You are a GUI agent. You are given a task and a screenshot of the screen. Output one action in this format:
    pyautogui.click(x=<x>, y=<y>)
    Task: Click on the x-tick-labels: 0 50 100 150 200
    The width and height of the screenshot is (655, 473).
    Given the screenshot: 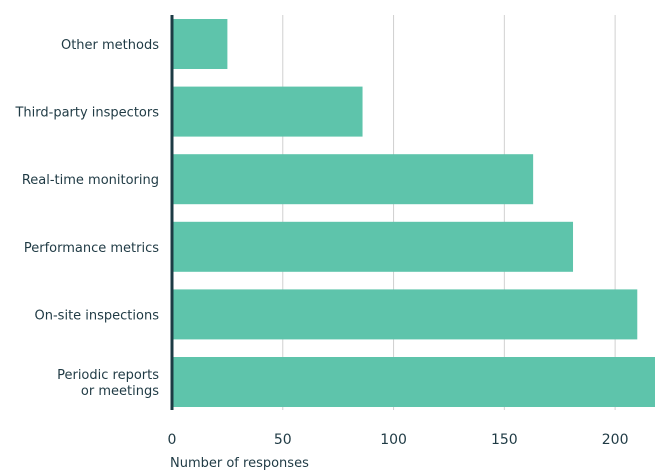 What is the action you would take?
    pyautogui.click(x=398, y=440)
    